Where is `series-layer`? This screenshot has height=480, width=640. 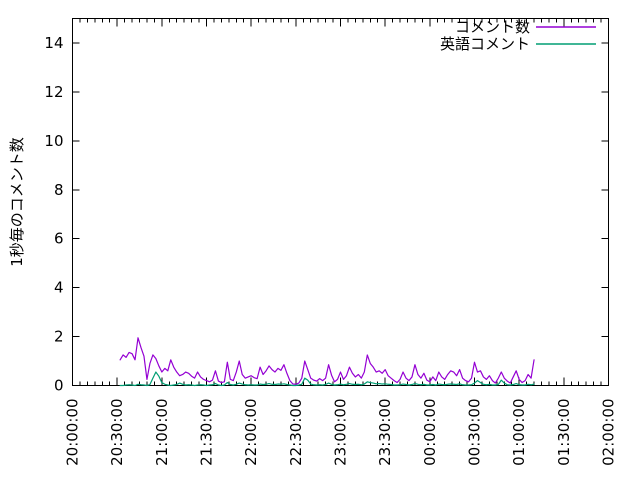 series-layer is located at coordinates (327, 362).